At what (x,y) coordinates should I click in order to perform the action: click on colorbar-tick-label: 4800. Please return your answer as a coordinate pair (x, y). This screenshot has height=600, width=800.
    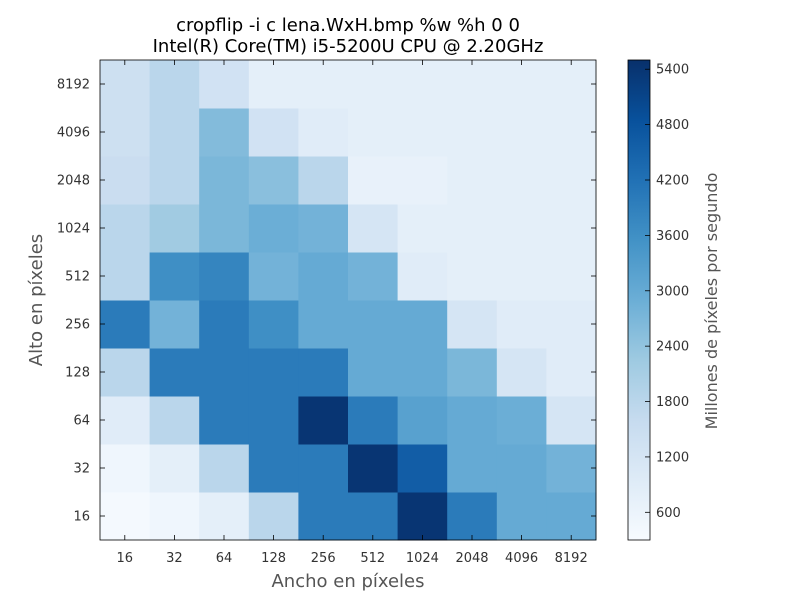
    Looking at the image, I should click on (672, 125).